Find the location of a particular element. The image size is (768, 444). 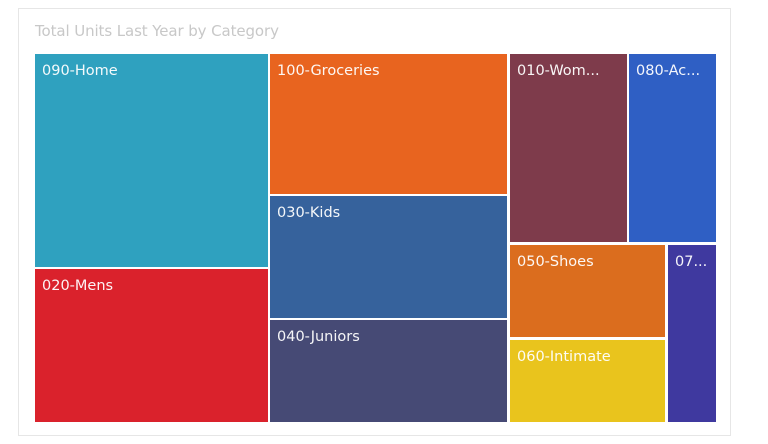

tile-040-juniors: 040-Juniors is located at coordinates (388, 371).